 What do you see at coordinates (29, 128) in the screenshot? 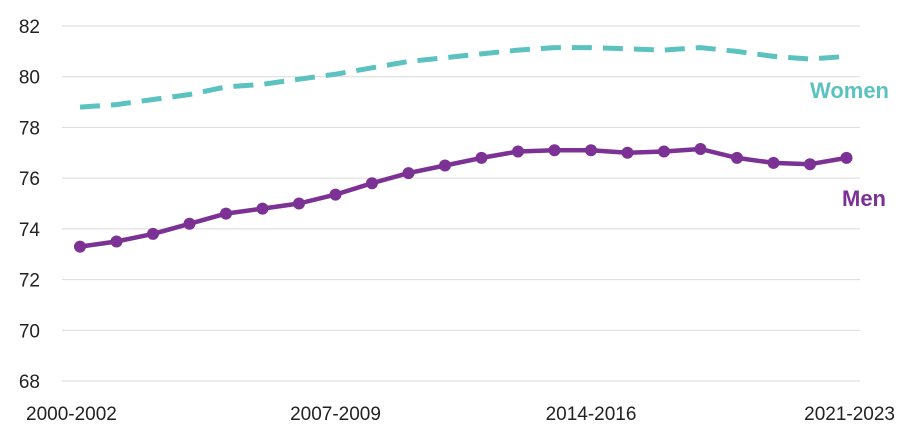
I see `y-tick-label: 78` at bounding box center [29, 128].